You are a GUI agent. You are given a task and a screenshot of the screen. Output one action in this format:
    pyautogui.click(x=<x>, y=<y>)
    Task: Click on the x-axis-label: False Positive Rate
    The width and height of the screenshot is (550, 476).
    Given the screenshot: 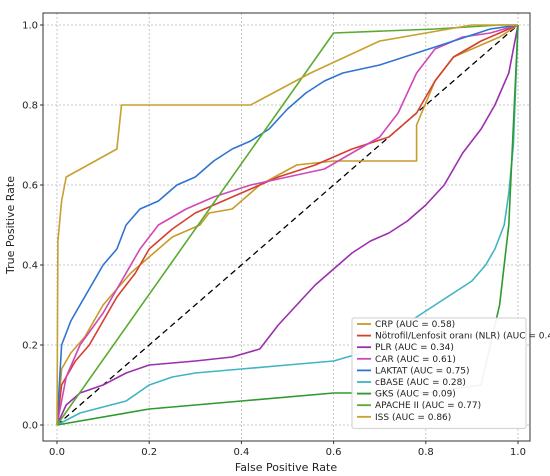 What is the action you would take?
    pyautogui.click(x=286, y=467)
    